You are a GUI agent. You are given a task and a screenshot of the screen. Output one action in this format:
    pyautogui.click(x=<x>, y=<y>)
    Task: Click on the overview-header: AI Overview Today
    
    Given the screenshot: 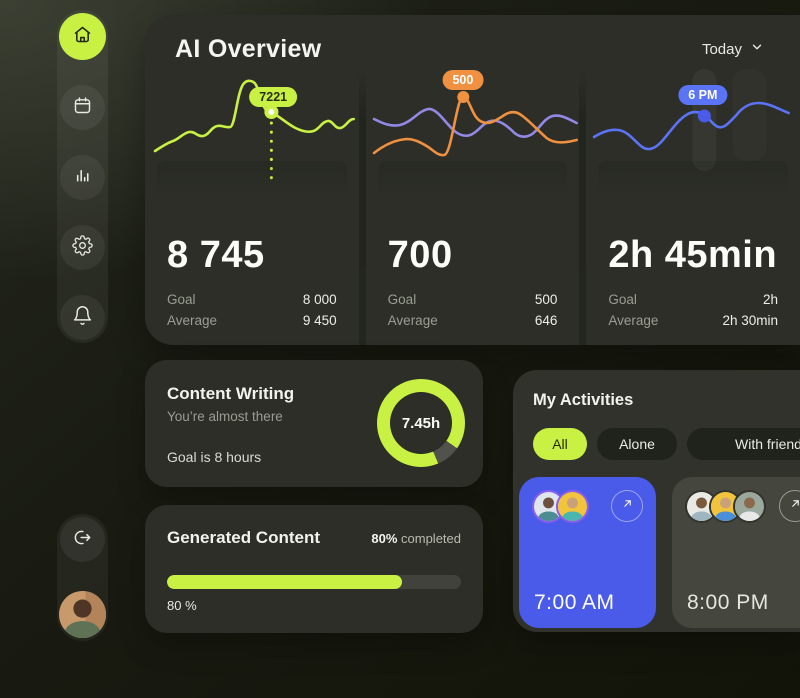 What is the action you would take?
    pyautogui.click(x=472, y=40)
    